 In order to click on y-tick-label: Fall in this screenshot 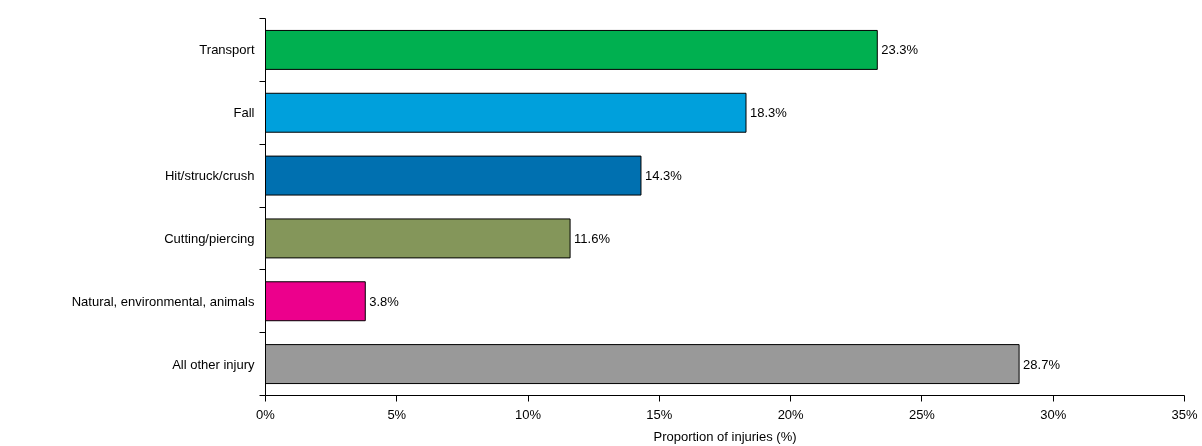, I will do `click(244, 113)`.